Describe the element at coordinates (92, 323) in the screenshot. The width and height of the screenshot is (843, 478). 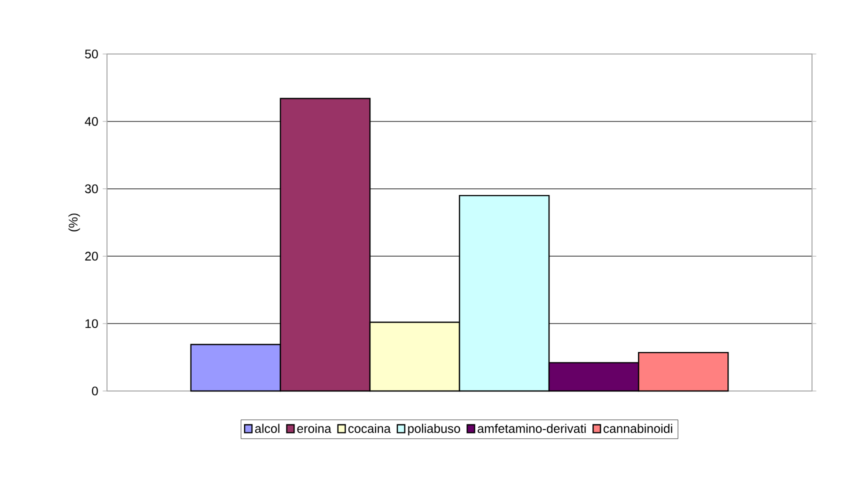
I see `y-tick-label: 10` at that location.